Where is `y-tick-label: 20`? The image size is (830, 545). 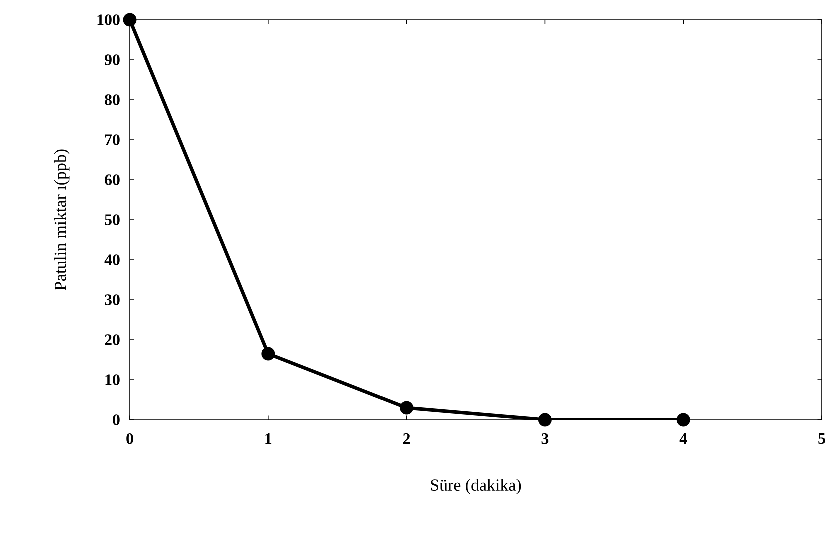
y-tick-label: 20 is located at coordinates (112, 340).